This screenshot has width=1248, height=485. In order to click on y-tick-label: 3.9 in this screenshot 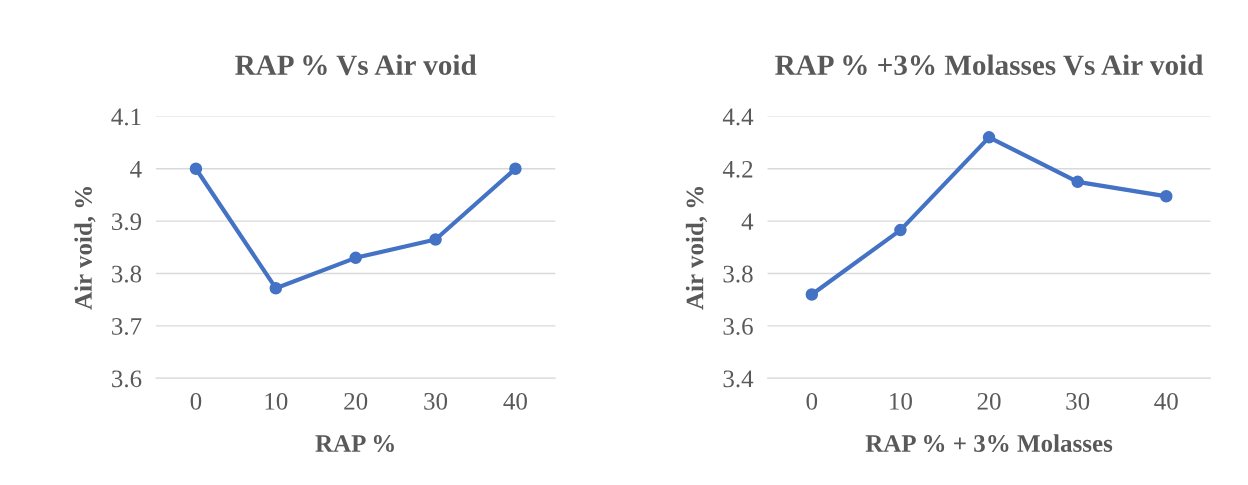, I will do `click(127, 222)`.